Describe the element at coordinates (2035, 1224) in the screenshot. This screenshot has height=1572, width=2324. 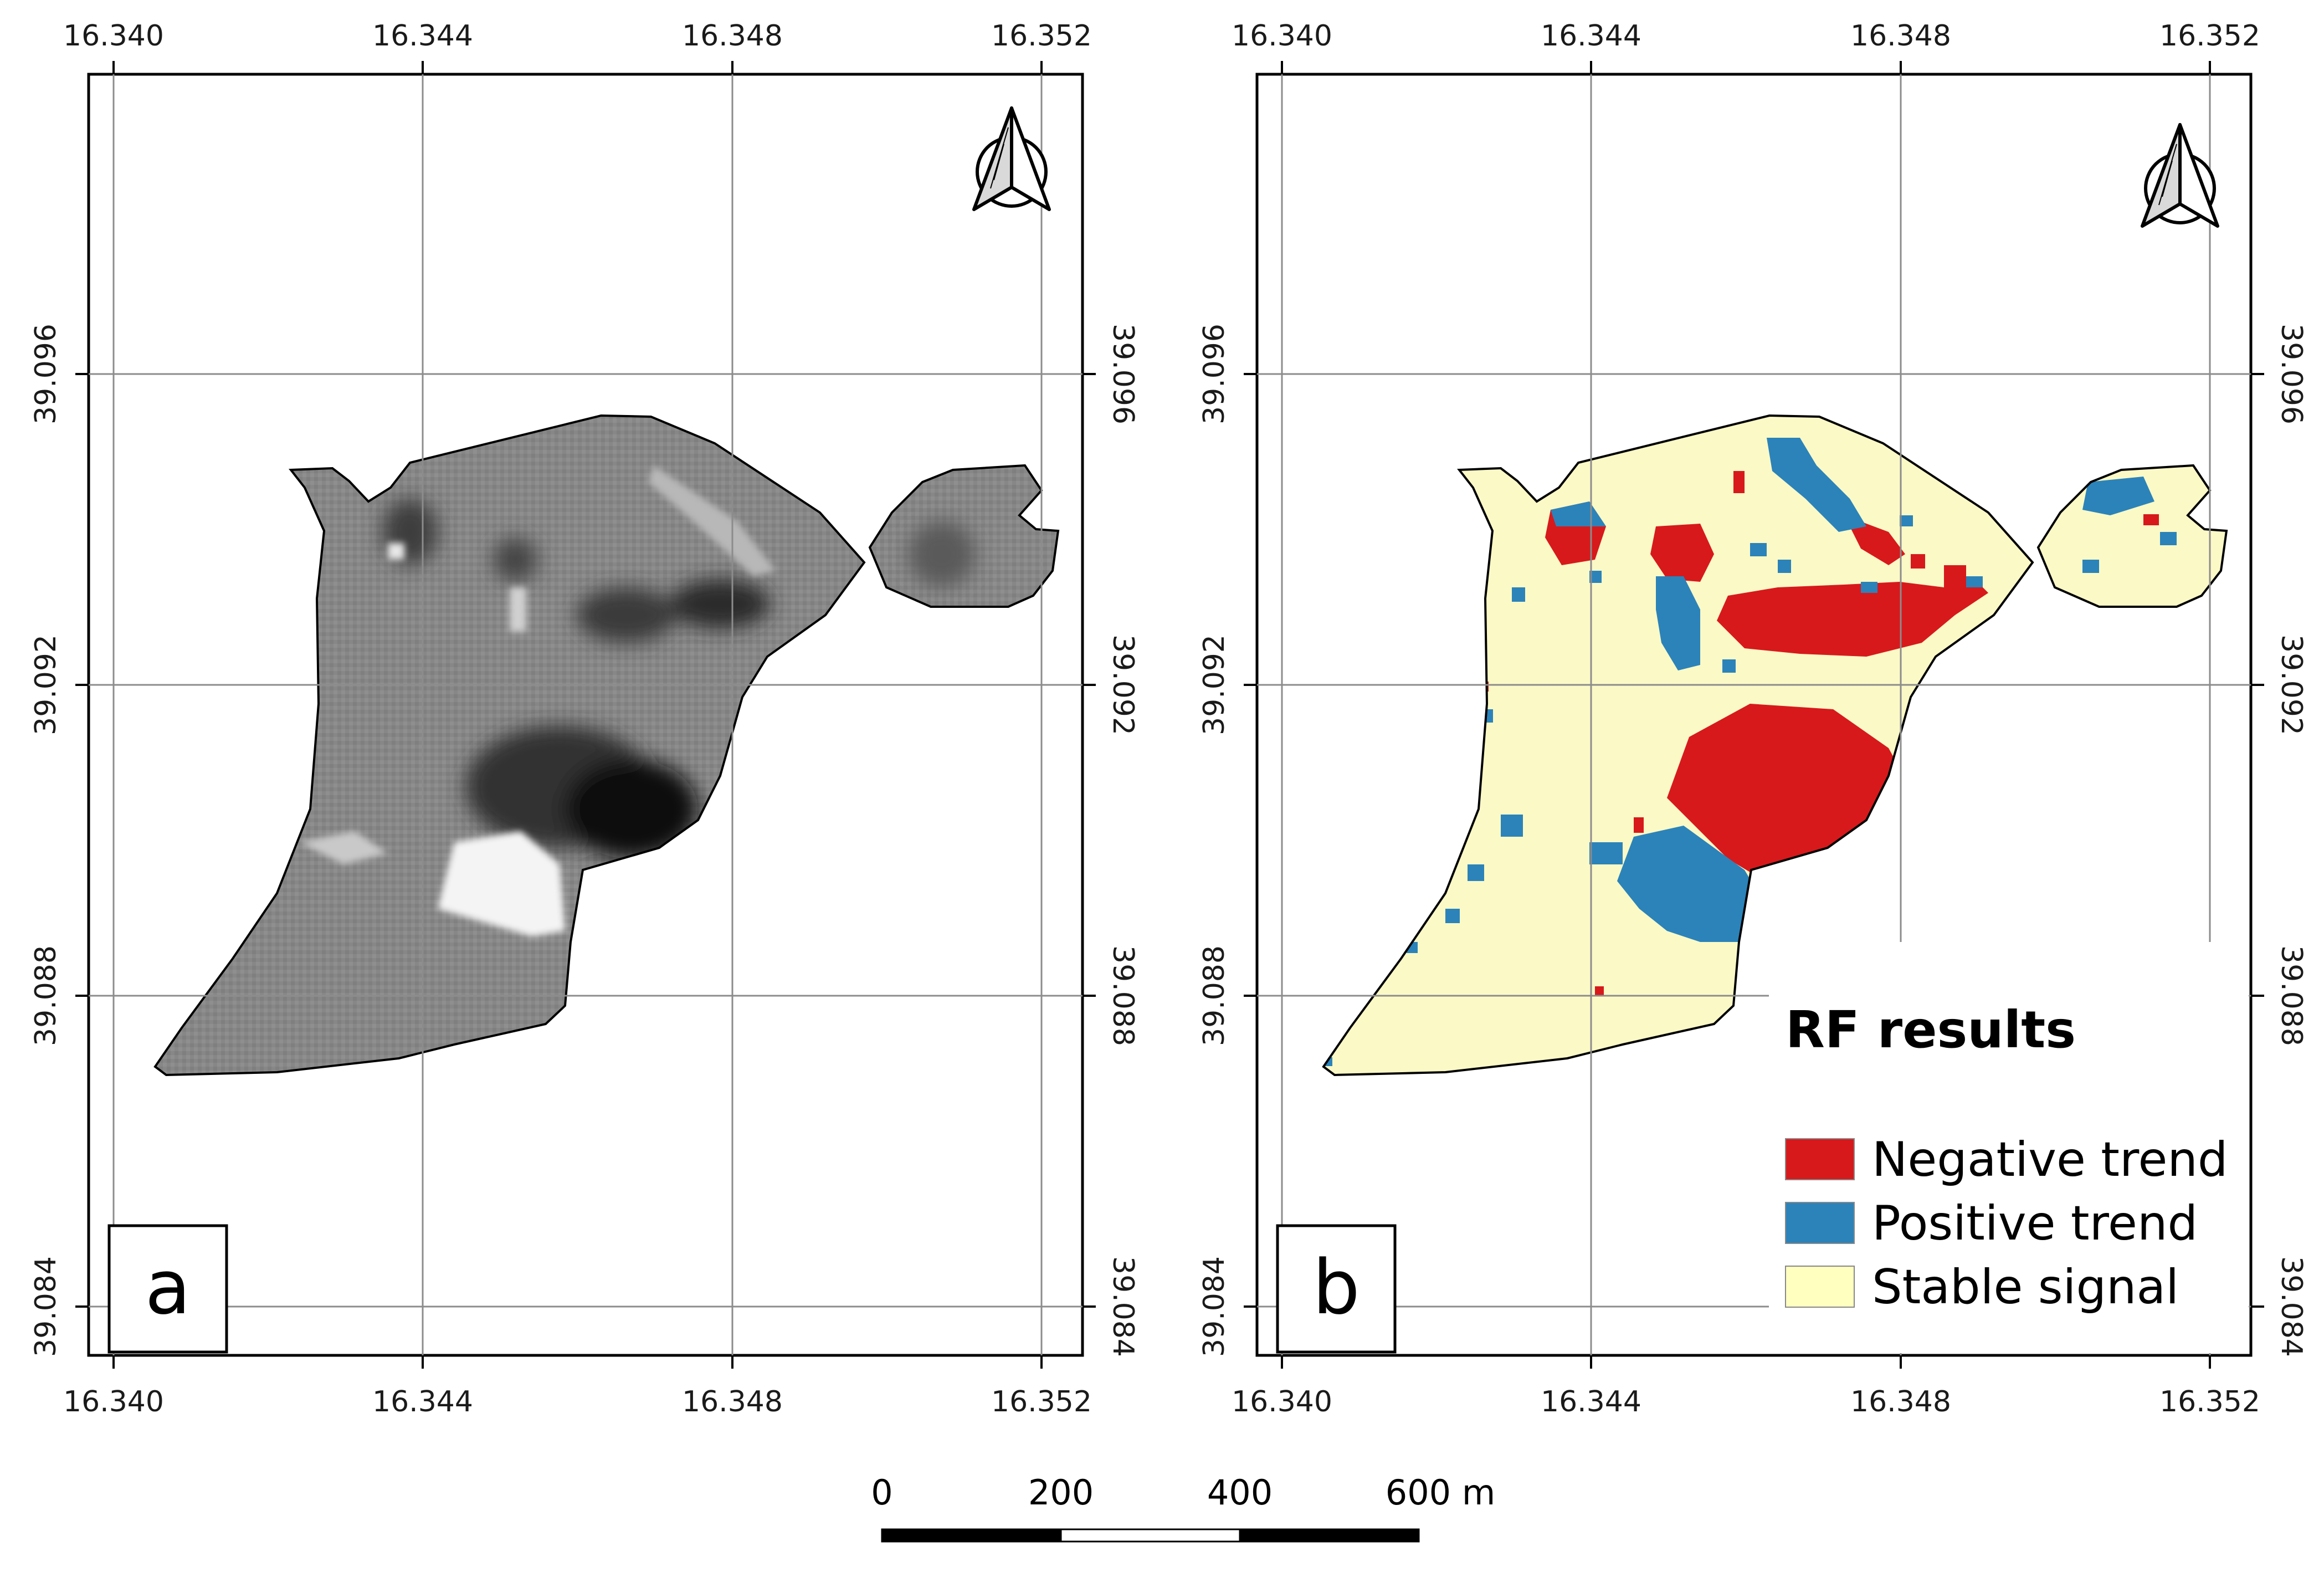
I see `legend-label-positive: Positive trend` at that location.